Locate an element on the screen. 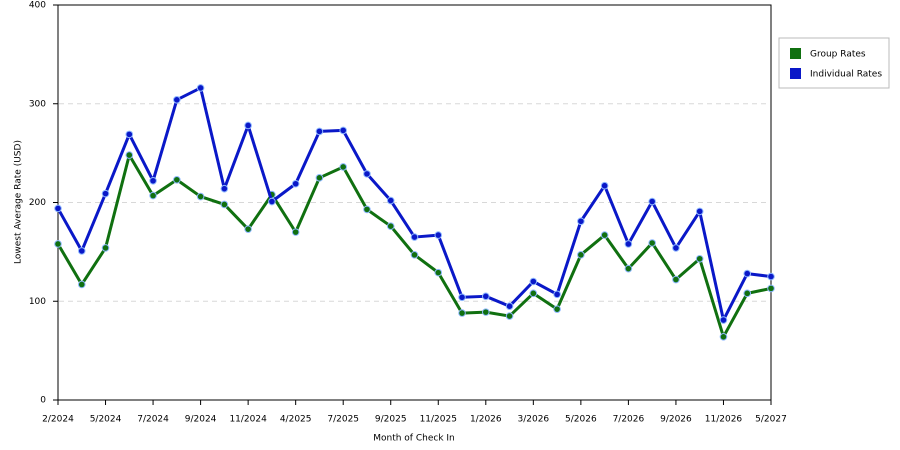 This screenshot has height=450, width=900. y-tick-label: 0 is located at coordinates (43, 401).